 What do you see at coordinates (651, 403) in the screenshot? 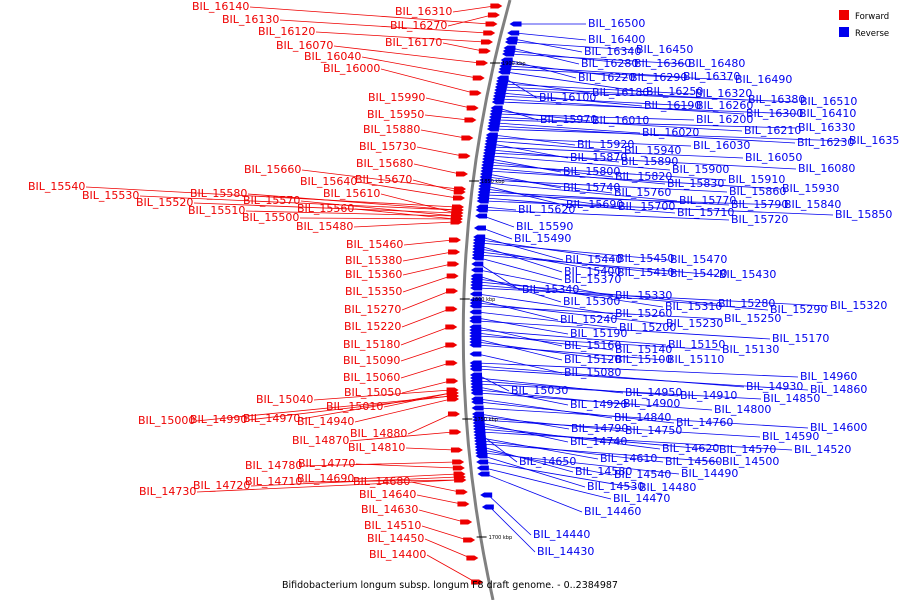
I see `reverse-gene-label: BIL_14900` at bounding box center [651, 403].